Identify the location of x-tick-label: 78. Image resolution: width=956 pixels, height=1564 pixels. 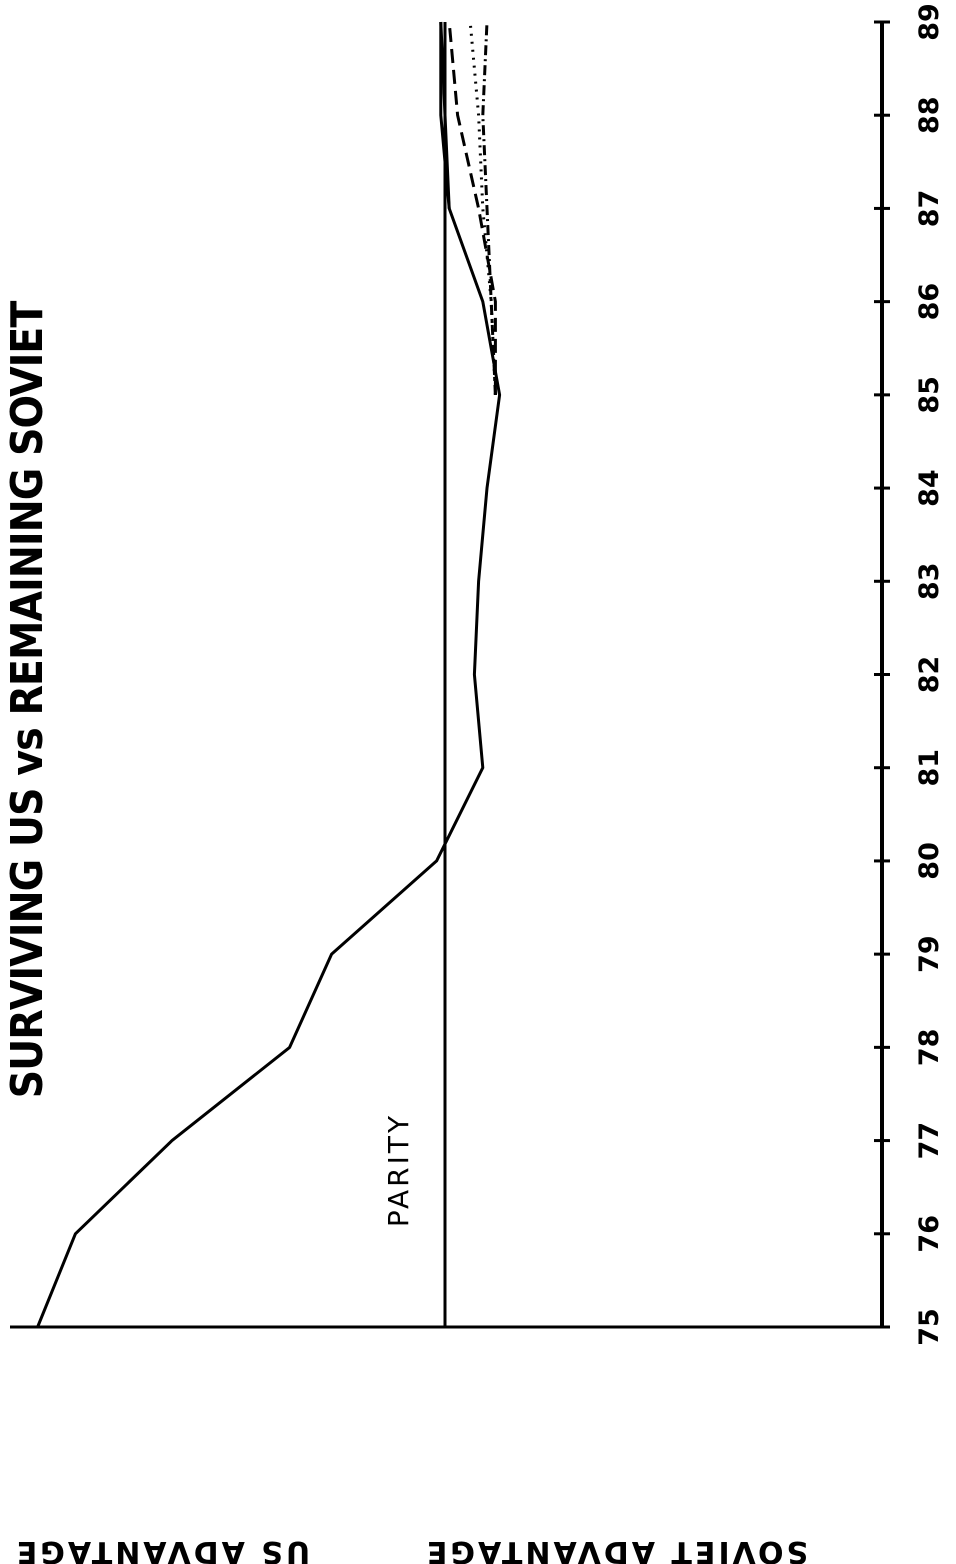
(929, 1048).